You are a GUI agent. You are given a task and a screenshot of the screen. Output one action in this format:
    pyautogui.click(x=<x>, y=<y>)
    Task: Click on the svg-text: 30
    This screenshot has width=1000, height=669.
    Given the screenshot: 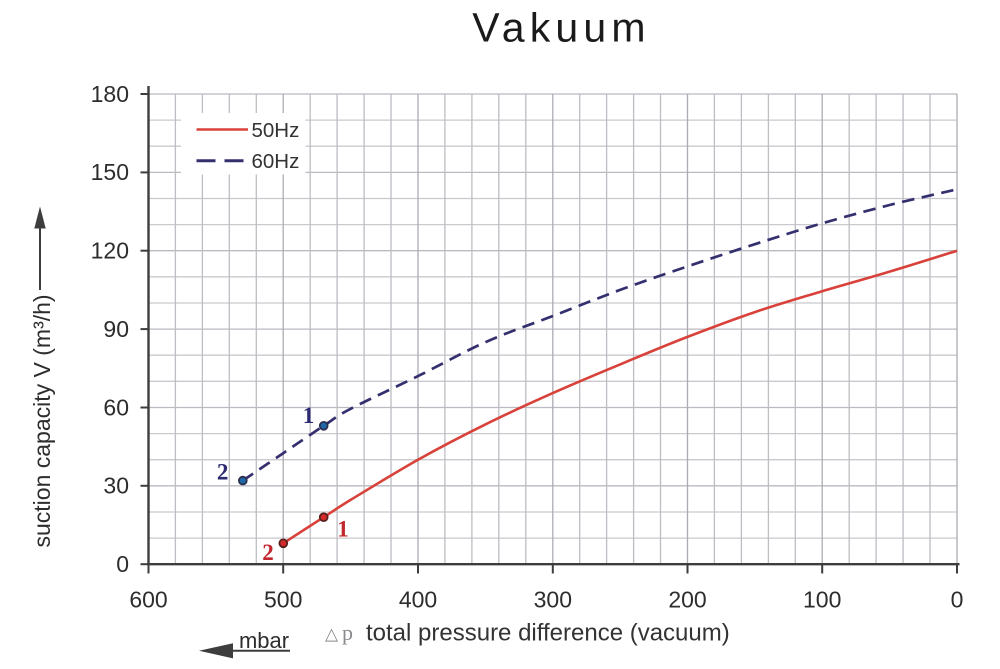 What is the action you would take?
    pyautogui.click(x=116, y=486)
    